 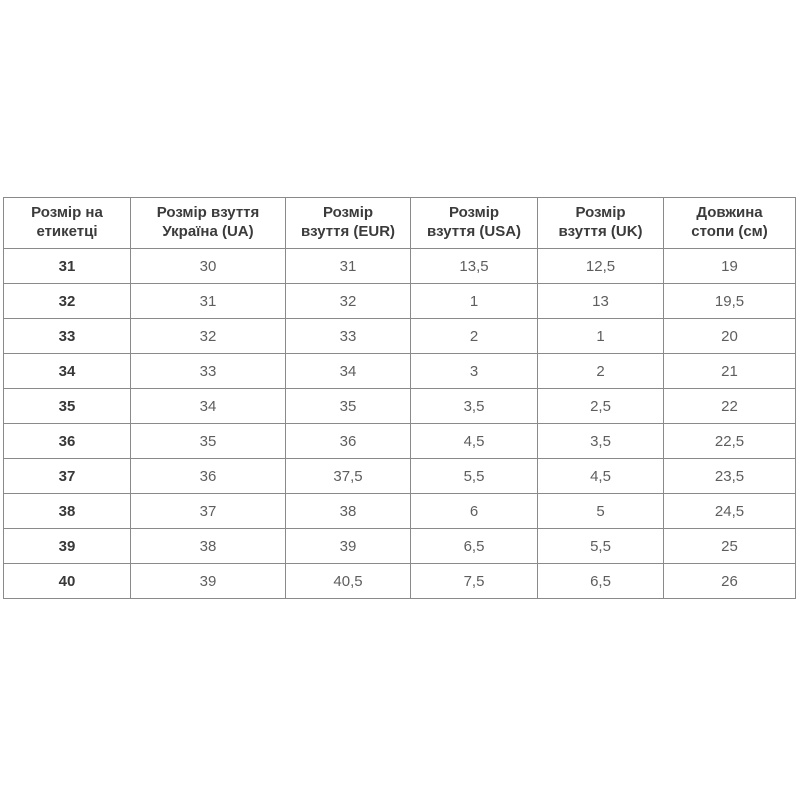 I want to click on label-size-cell: 40, so click(x=67, y=581).